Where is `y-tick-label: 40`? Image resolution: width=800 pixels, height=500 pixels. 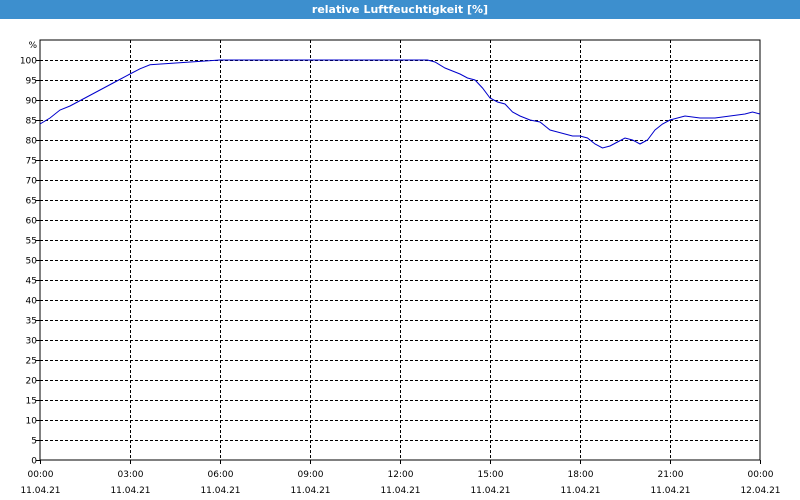
y-tick-label: 40 is located at coordinates (32, 302).